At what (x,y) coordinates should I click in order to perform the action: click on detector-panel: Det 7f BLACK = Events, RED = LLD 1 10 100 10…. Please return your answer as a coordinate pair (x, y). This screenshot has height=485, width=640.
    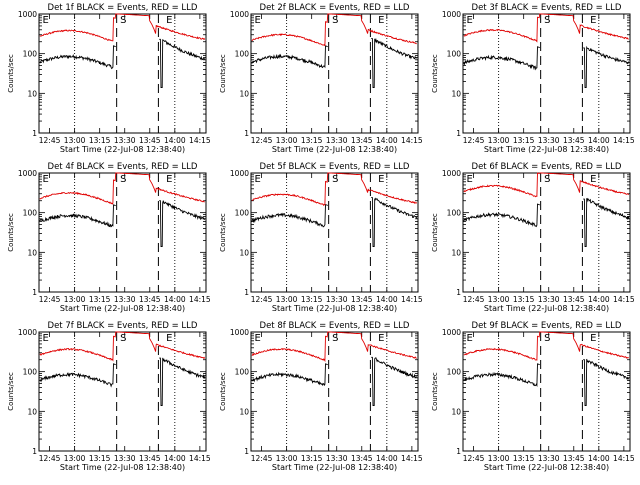
    Looking at the image, I should click on (109, 396).